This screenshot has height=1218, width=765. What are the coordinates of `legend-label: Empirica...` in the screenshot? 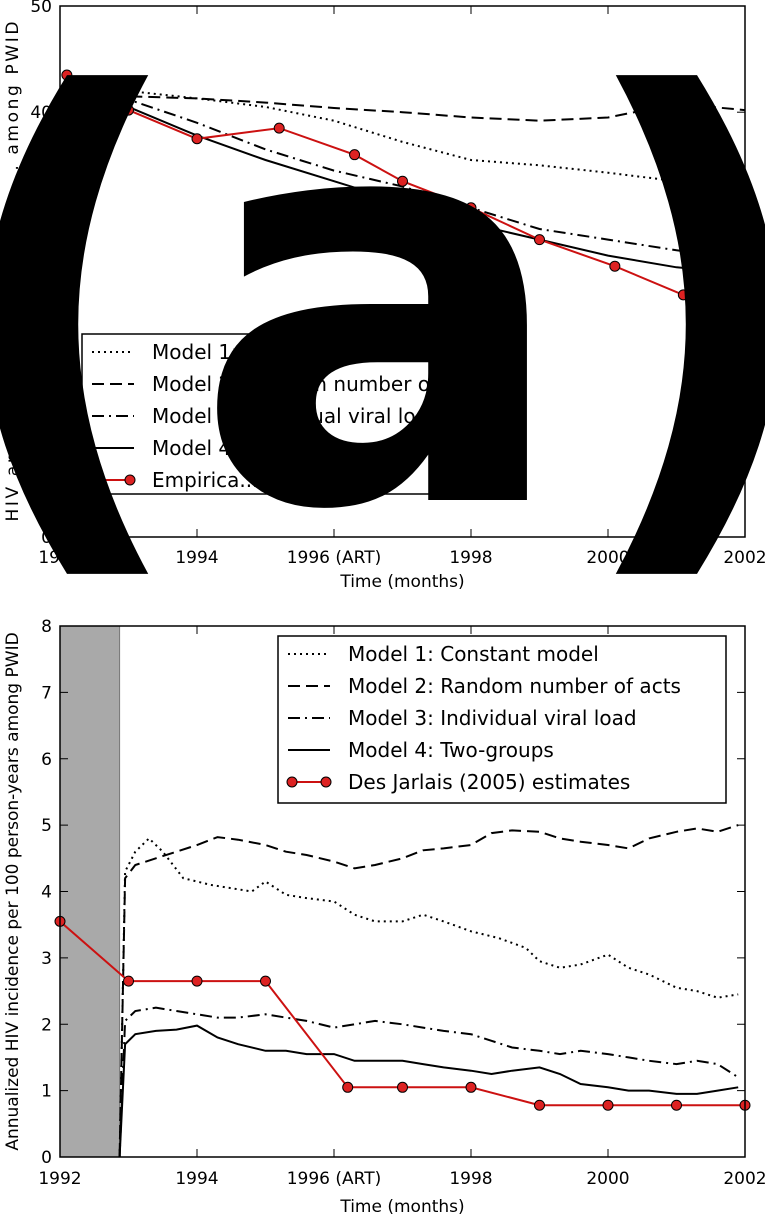 It's located at (205, 480).